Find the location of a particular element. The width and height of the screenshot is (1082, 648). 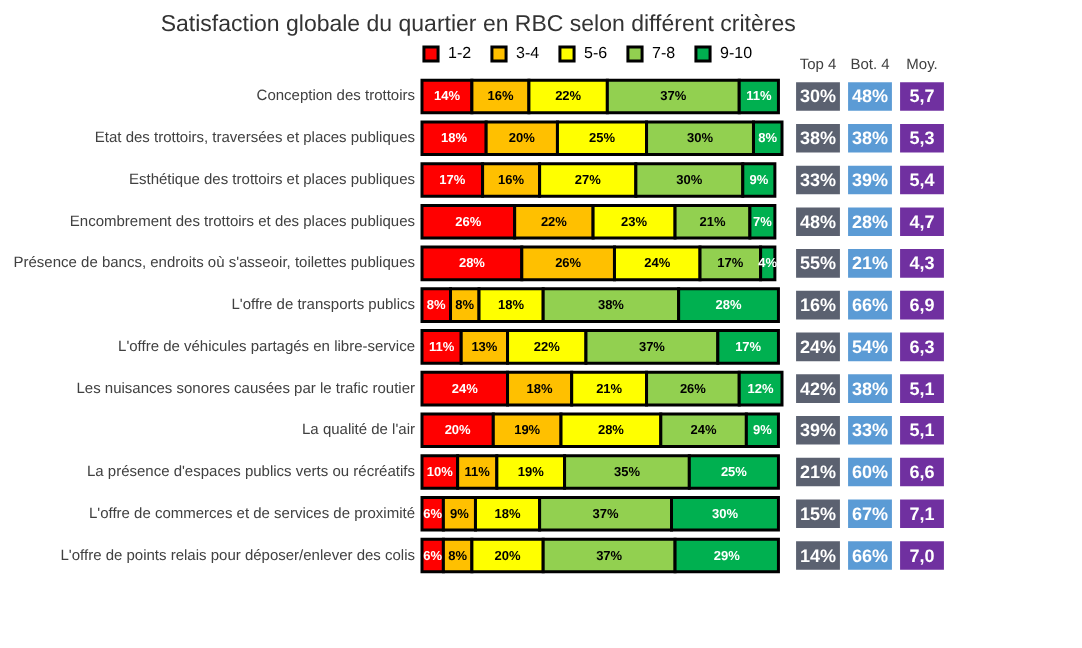

text: 67% is located at coordinates (870, 513).